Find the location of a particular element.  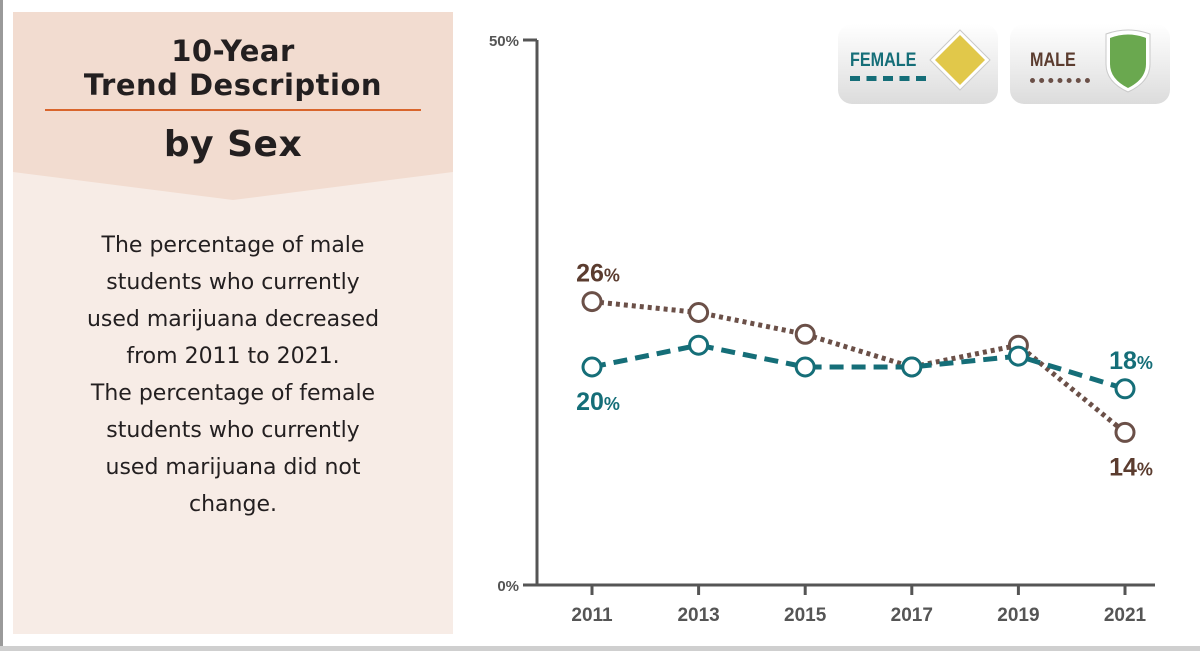

x-tick-label: 2017 is located at coordinates (912, 615).